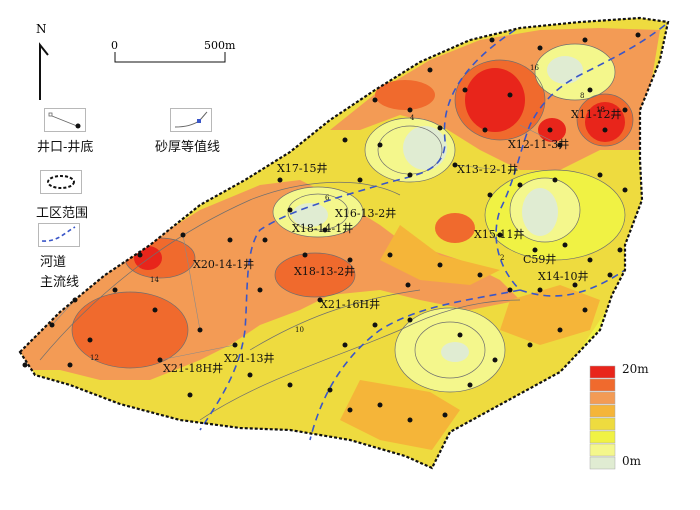  I want to click on svg-text: 18, so click(600, 110).